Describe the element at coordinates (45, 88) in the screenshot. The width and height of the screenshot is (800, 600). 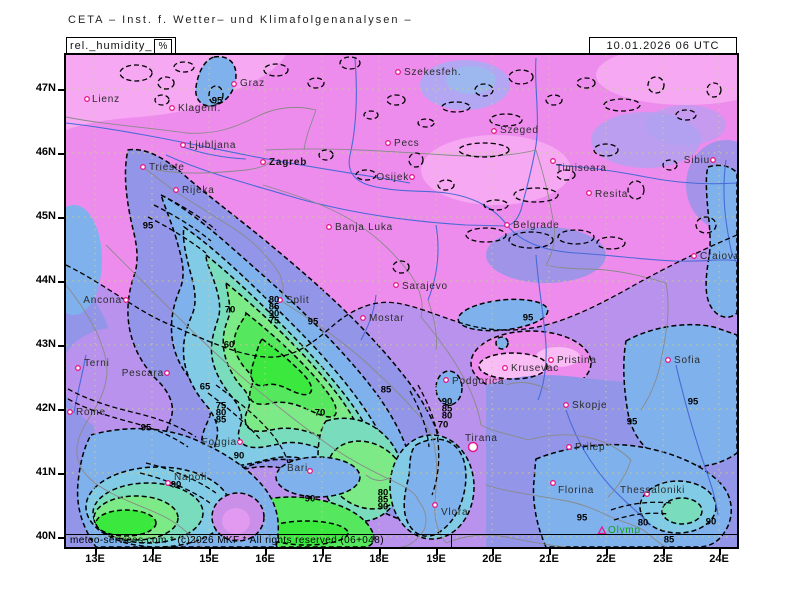
I see `lat-axis-label: 47N` at that location.